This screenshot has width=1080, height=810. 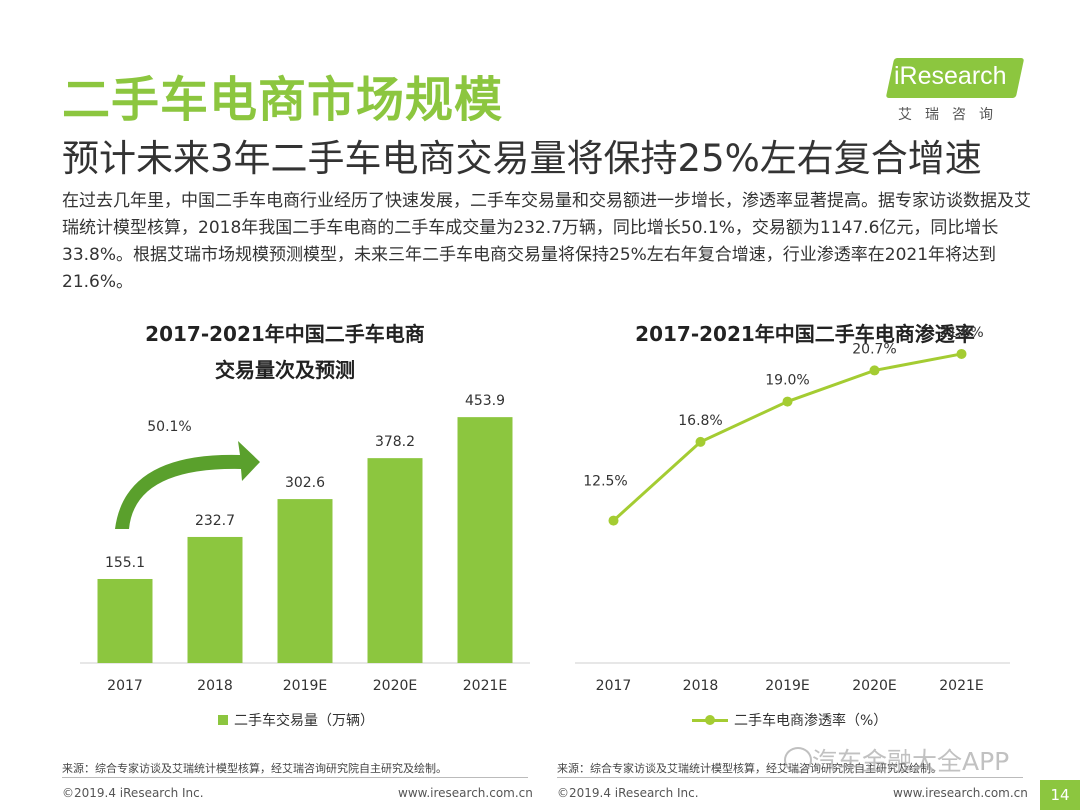 What do you see at coordinates (125, 620) in the screenshot?
I see `bar-2017` at bounding box center [125, 620].